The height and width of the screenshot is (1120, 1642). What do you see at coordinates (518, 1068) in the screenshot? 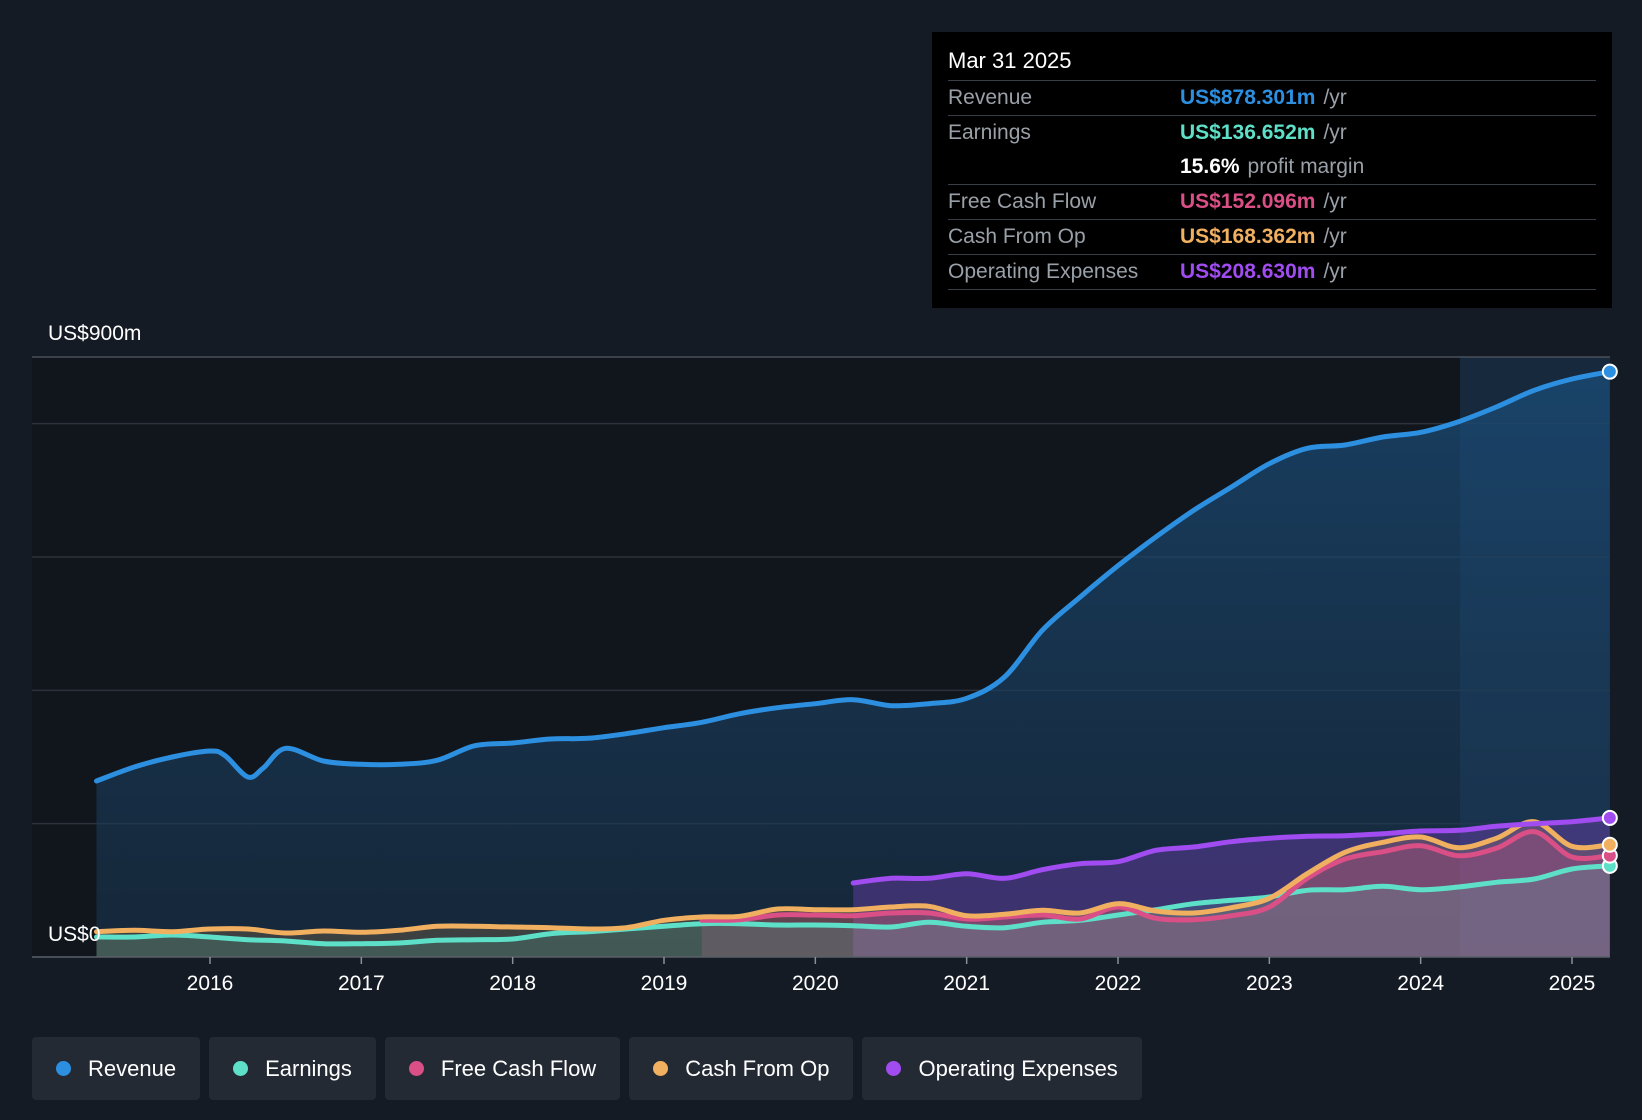
I see `legend-label: Free Cash Flow` at bounding box center [518, 1068].